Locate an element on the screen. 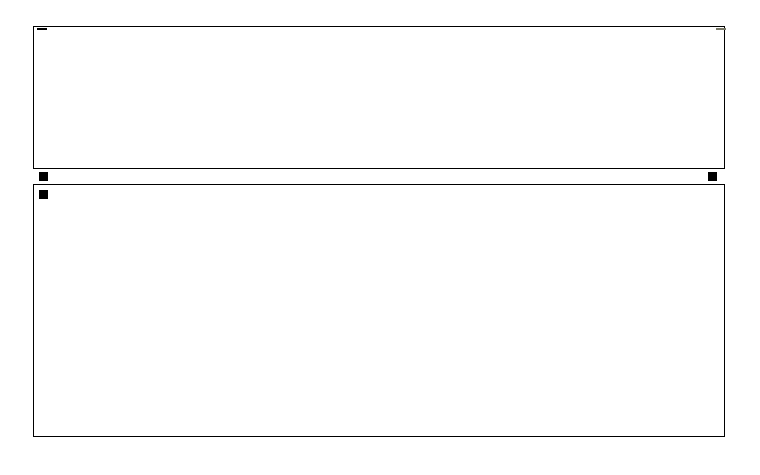 Image resolution: width=760 pixels, height=475 pixels. gold-legend is located at coordinates (715, 176).